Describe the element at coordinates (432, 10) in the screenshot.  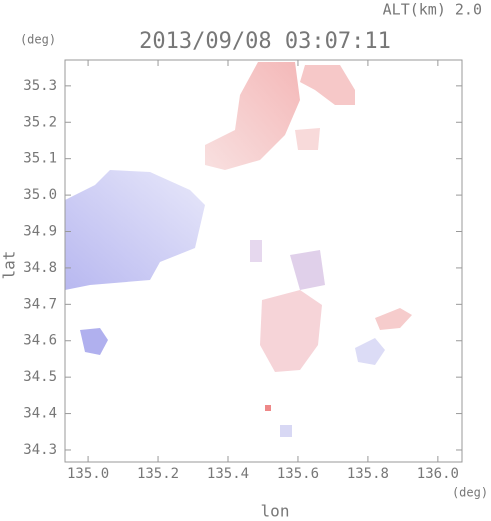
I see `altitude-label: ALT(km) 2.0` at that location.